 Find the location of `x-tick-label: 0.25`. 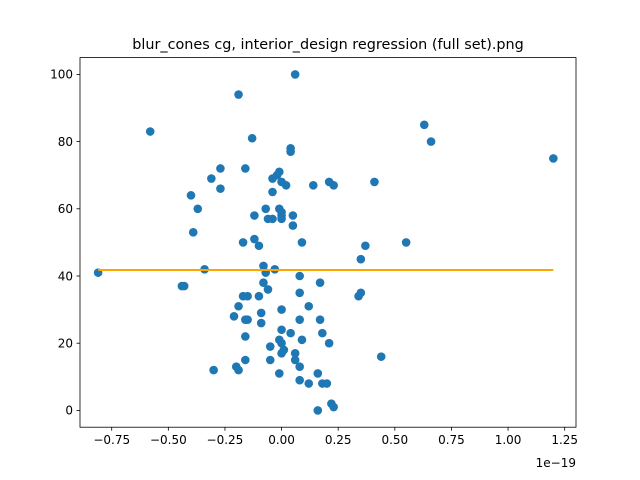

x-tick-label: 0.25 is located at coordinates (338, 440).